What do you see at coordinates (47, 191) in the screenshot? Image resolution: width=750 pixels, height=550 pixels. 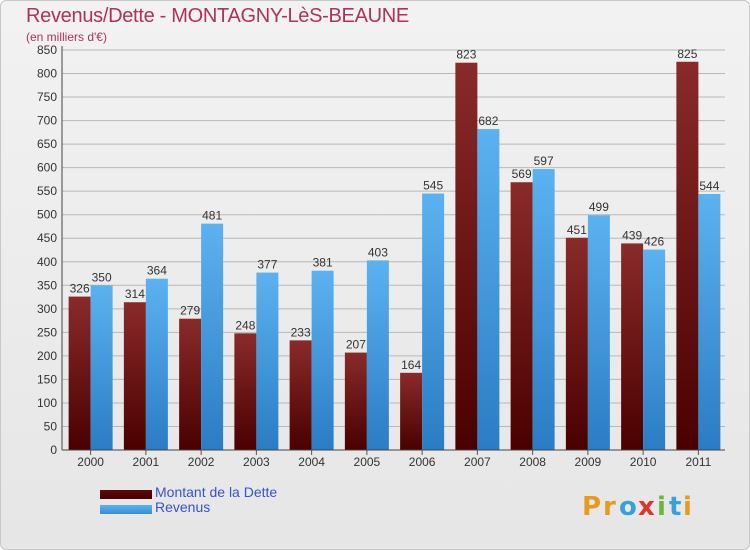 I see `y-tick-label: 550` at bounding box center [47, 191].